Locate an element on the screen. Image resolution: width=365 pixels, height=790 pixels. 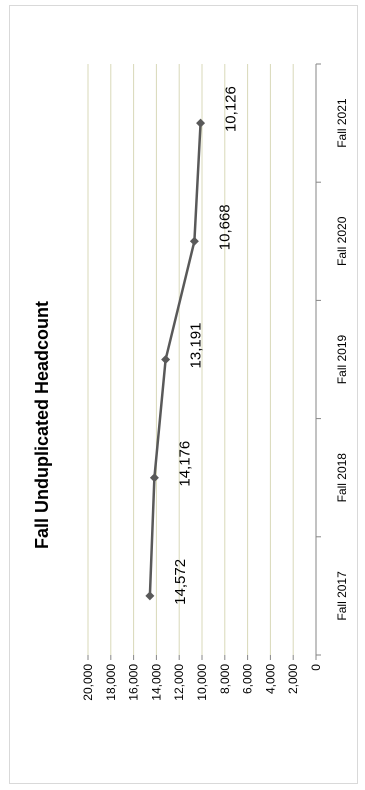
category-tick-label: Fall 2020 is located at coordinates (342, 241).